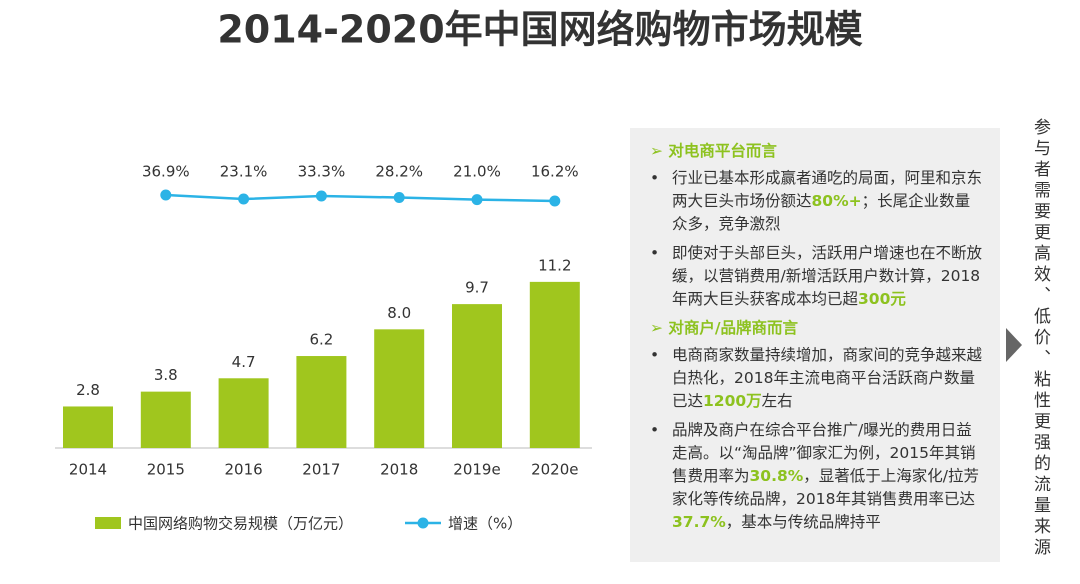 This screenshot has height=584, width=1080. What do you see at coordinates (166, 375) in the screenshot?
I see `data-label: 3.8` at bounding box center [166, 375].